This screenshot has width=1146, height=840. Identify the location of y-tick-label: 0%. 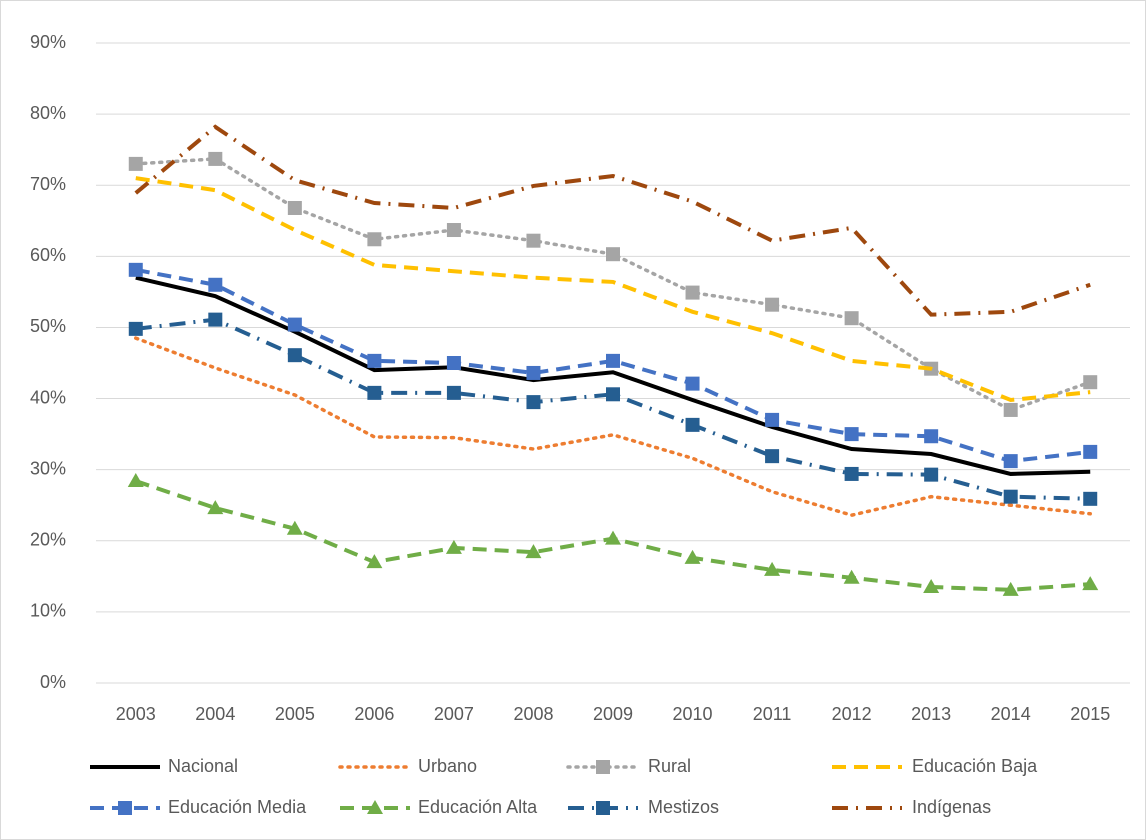
(53, 682).